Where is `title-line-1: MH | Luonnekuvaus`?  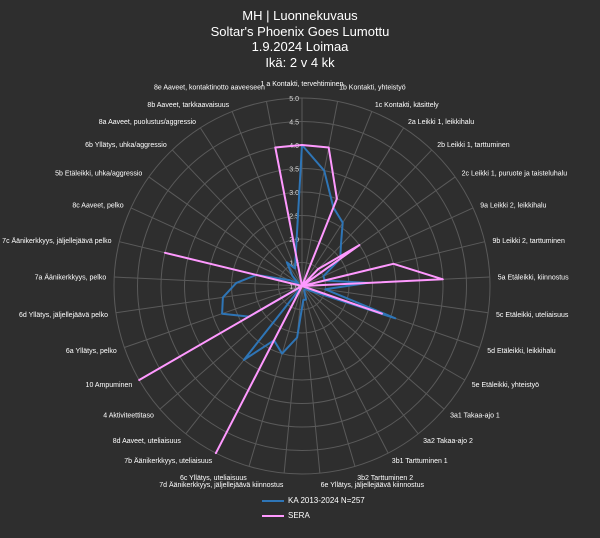 title-line-1: MH | Luonnekuvaus is located at coordinates (300, 15).